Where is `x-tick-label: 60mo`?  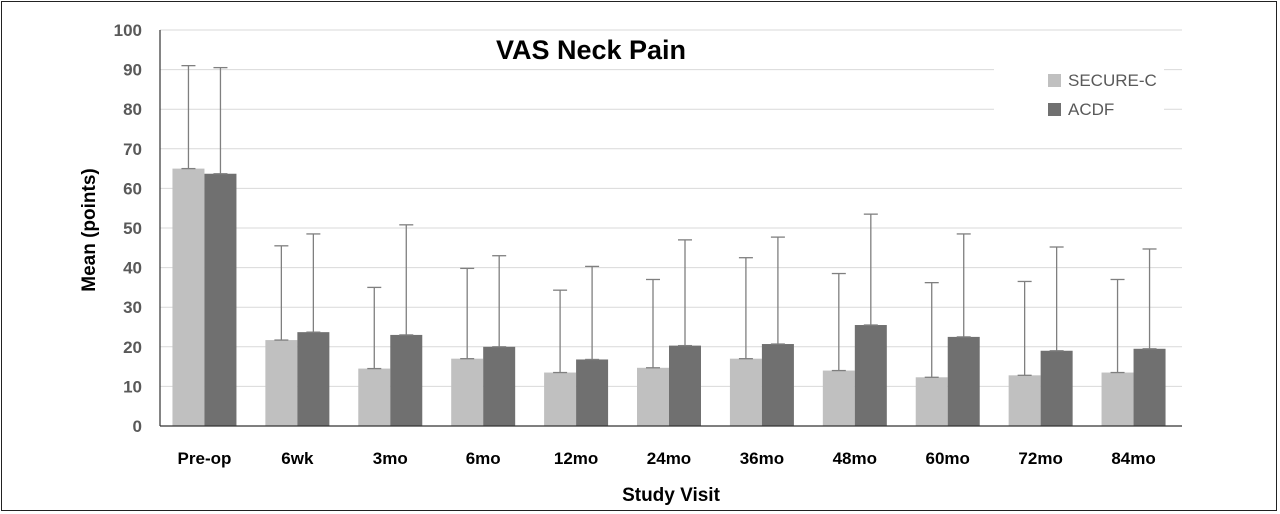 x-tick-label: 60mo is located at coordinates (948, 458).